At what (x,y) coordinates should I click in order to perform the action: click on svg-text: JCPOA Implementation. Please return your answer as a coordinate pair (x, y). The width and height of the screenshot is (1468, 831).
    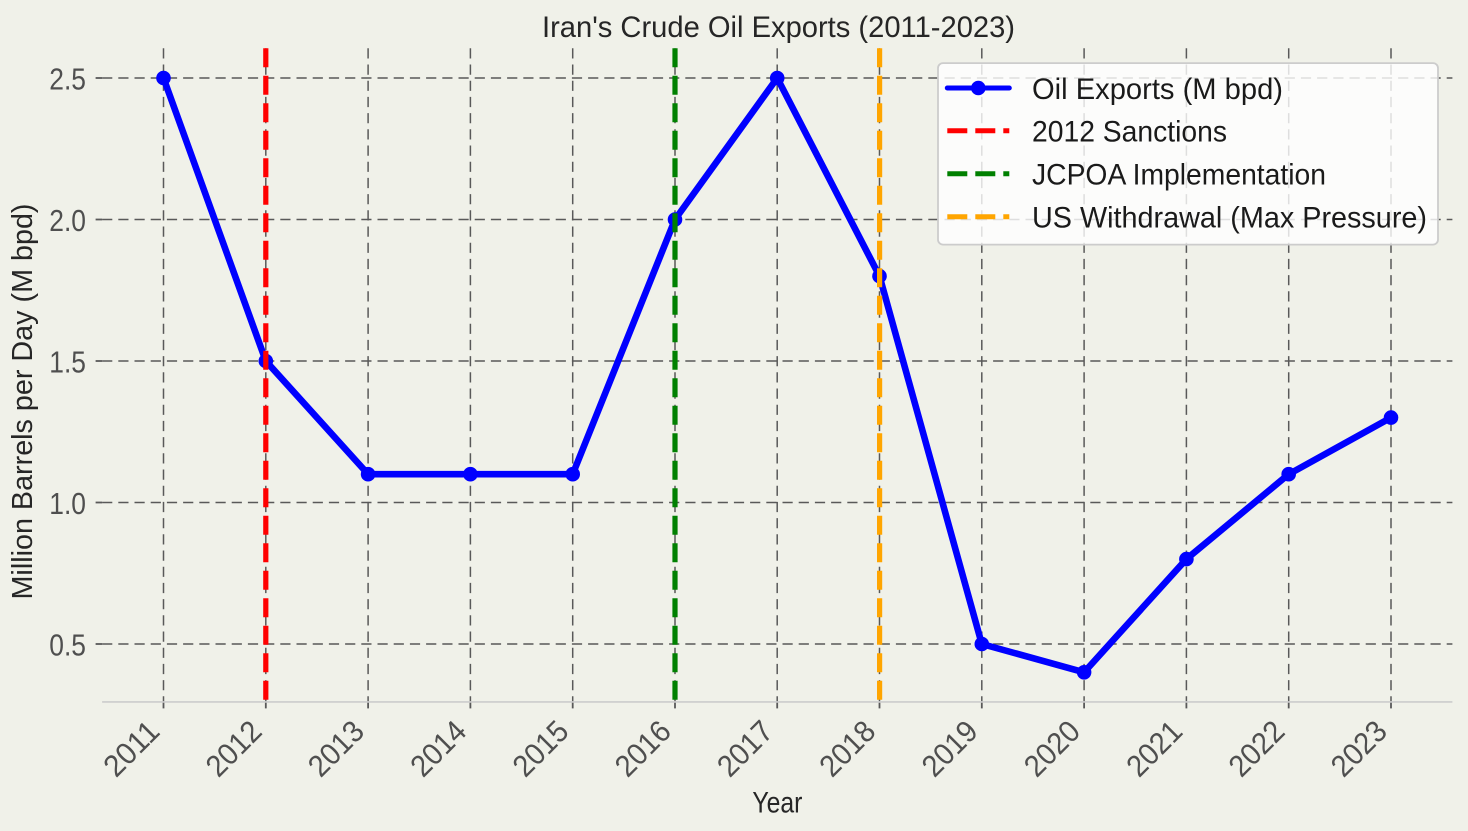
    Looking at the image, I should click on (1179, 175).